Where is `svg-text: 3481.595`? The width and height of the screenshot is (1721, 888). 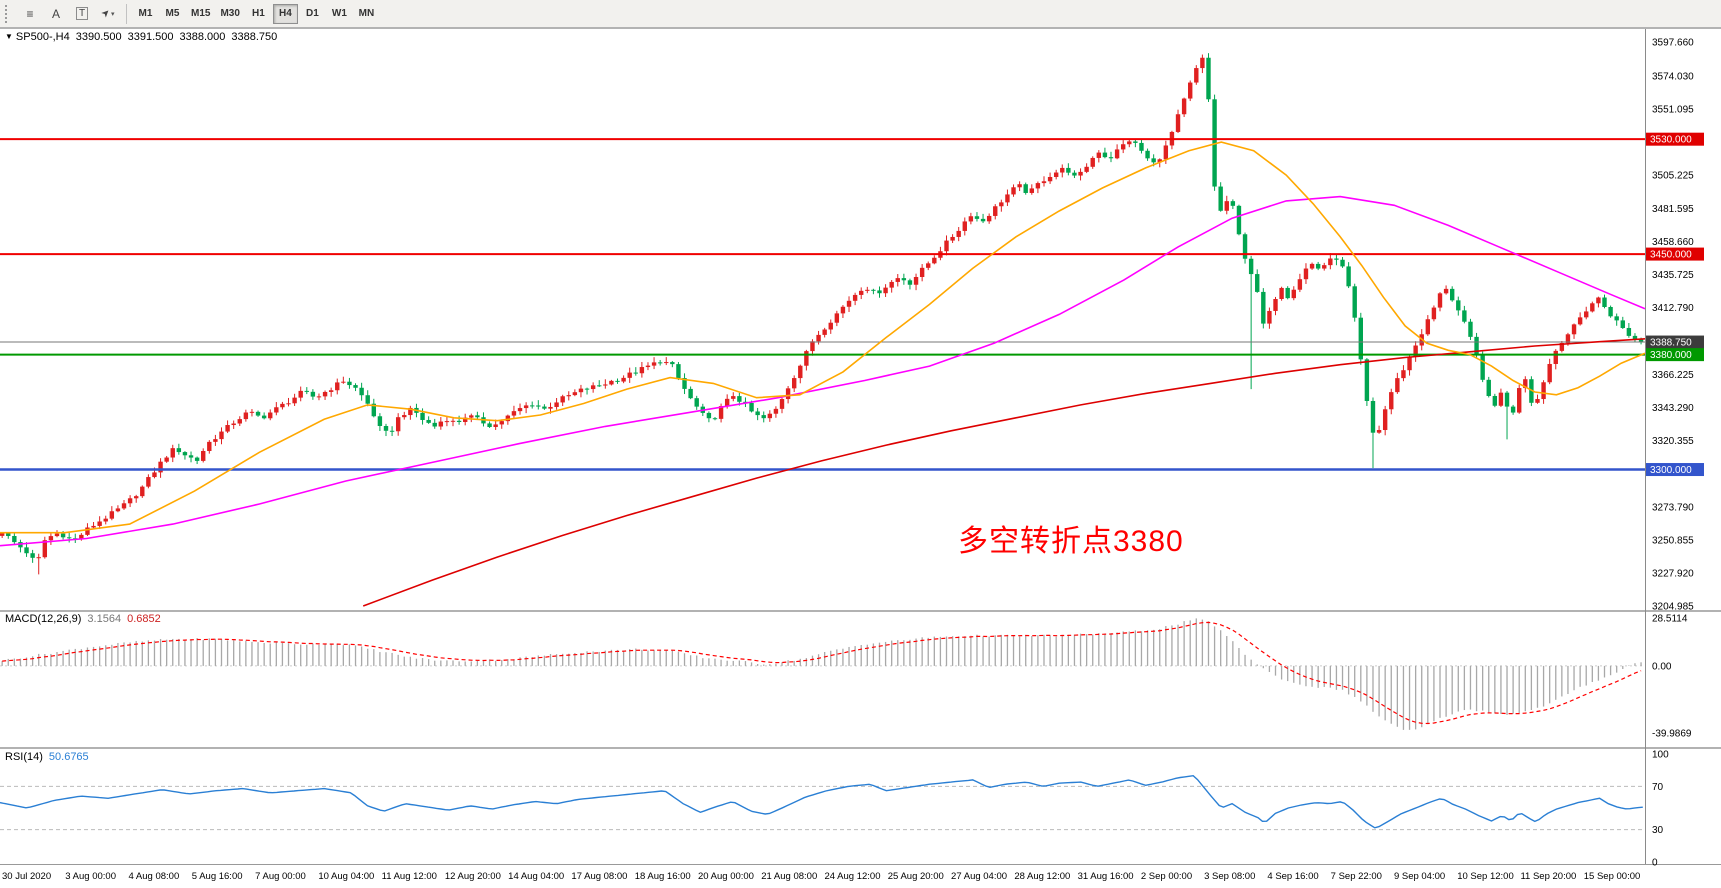 svg-text: 3481.595 is located at coordinates (1673, 209).